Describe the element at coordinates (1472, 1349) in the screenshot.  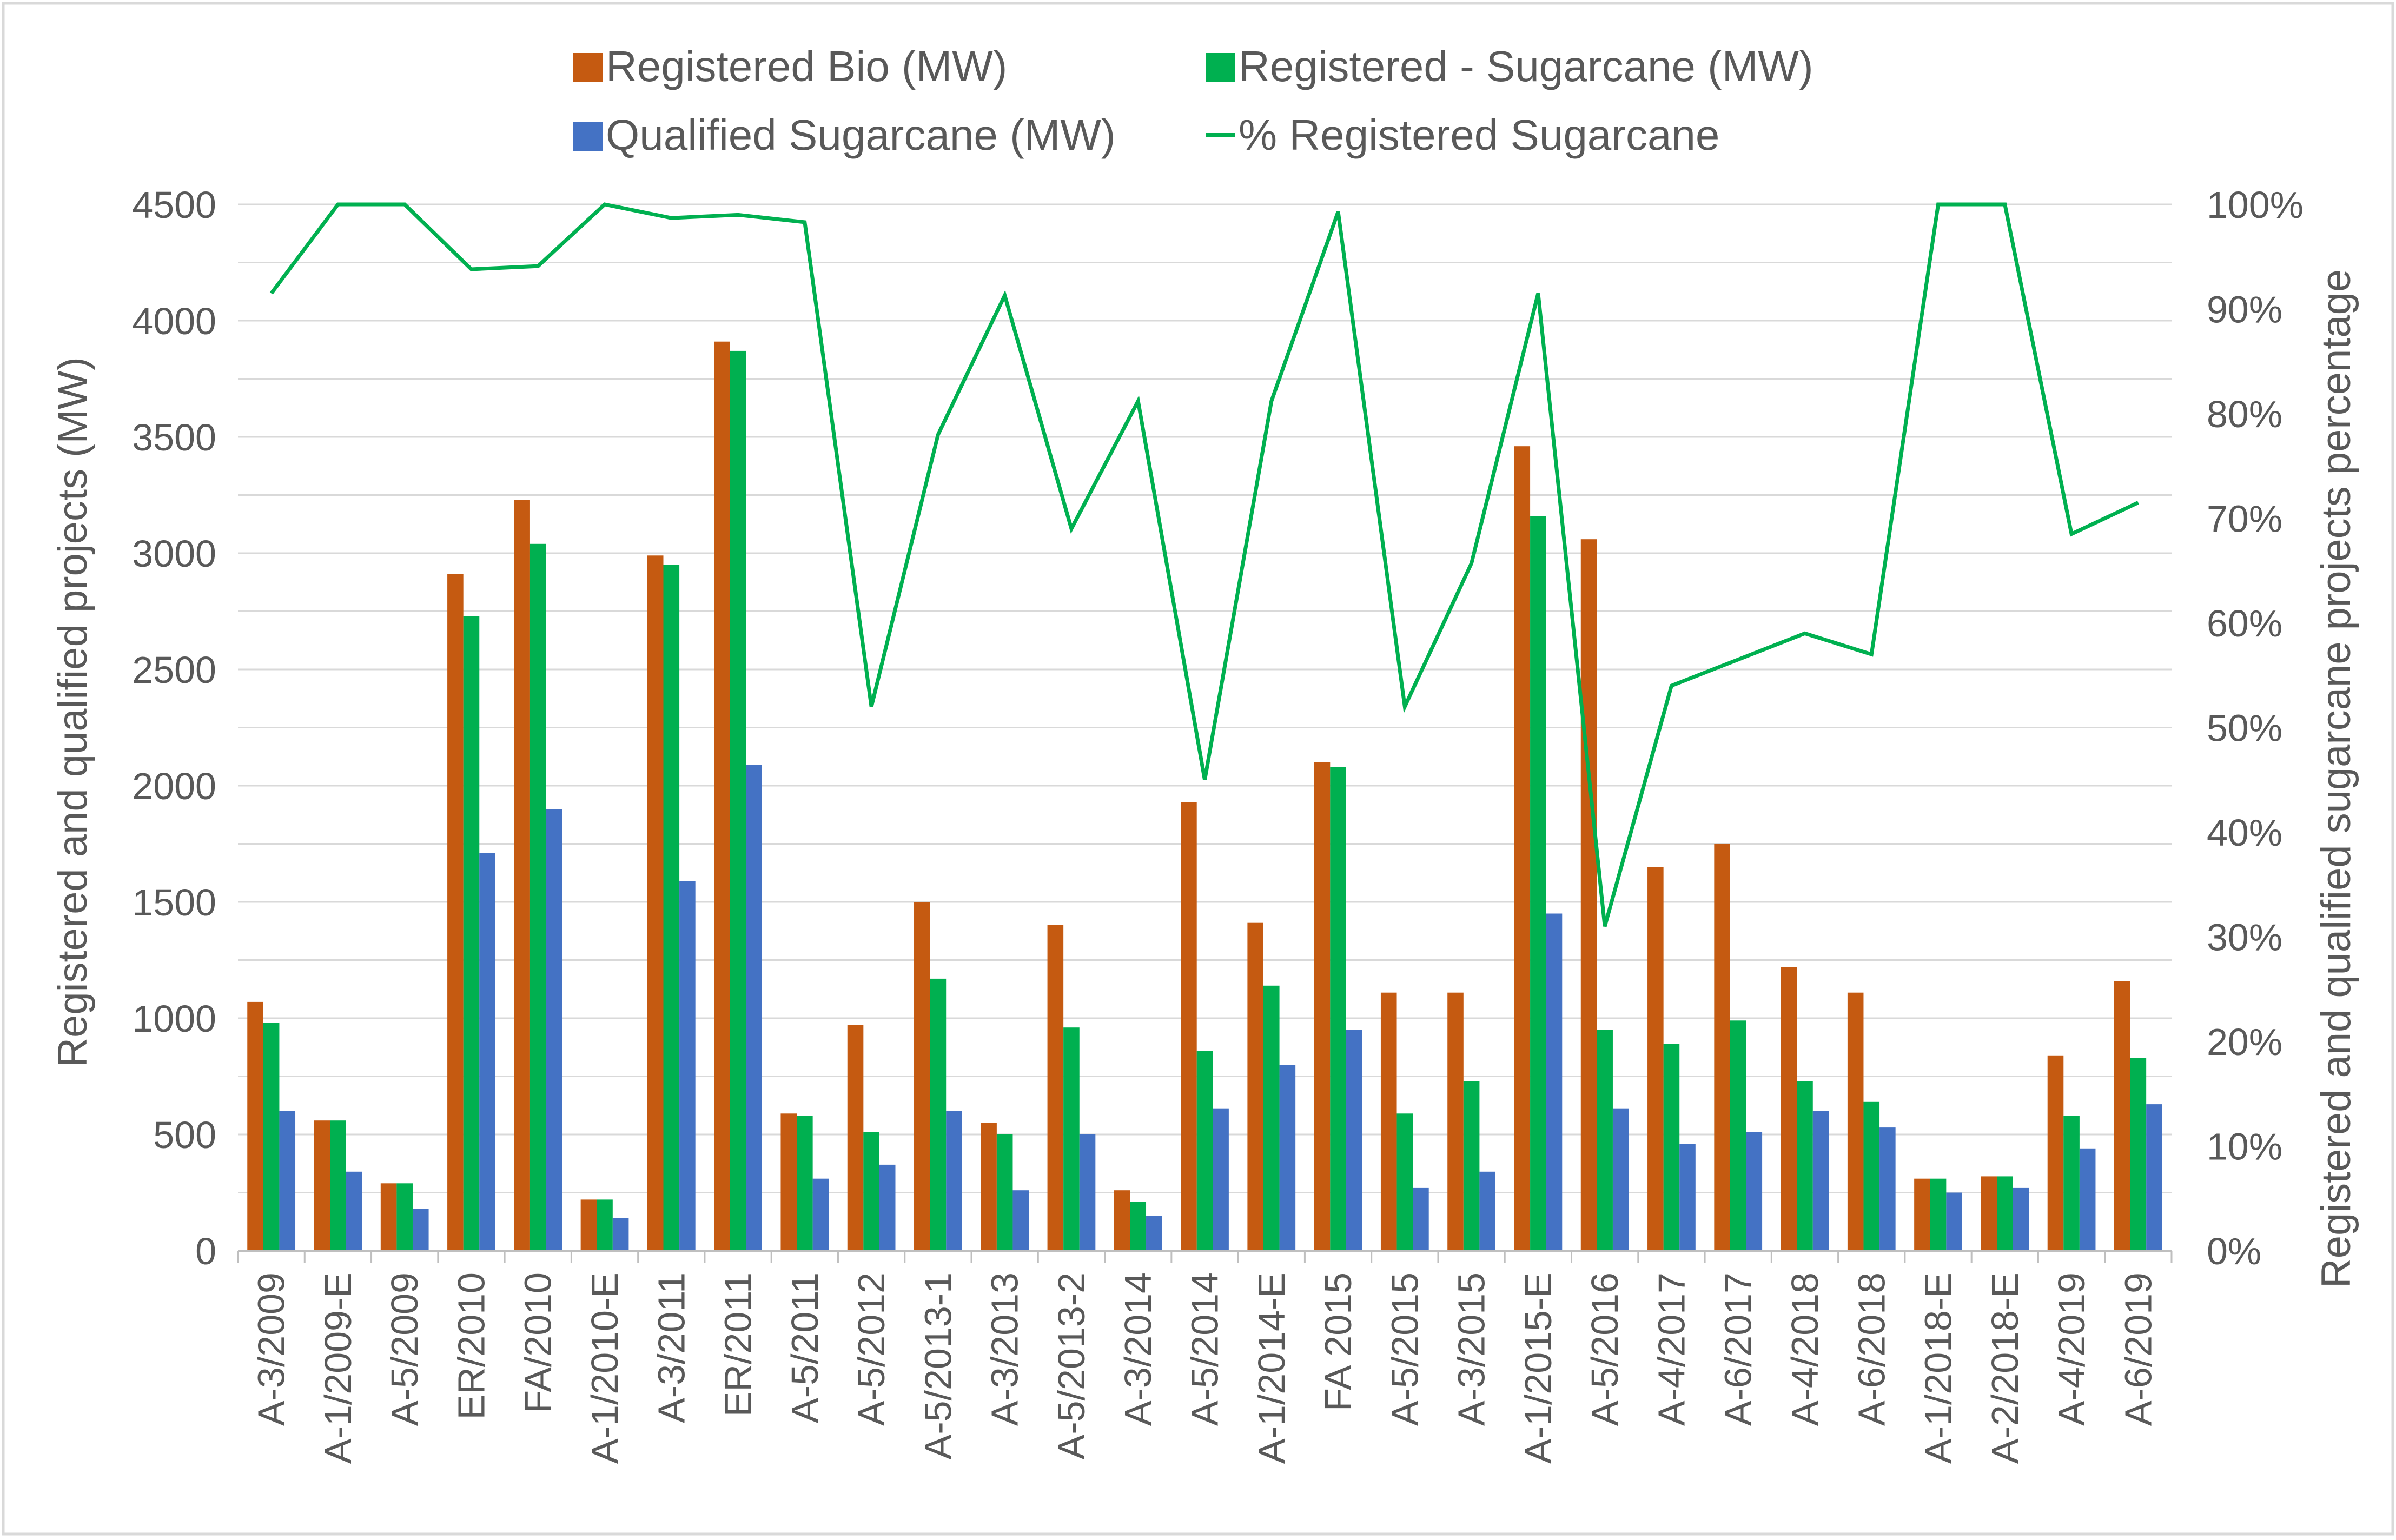
I see `x-tick-label: A-3/2015` at that location.